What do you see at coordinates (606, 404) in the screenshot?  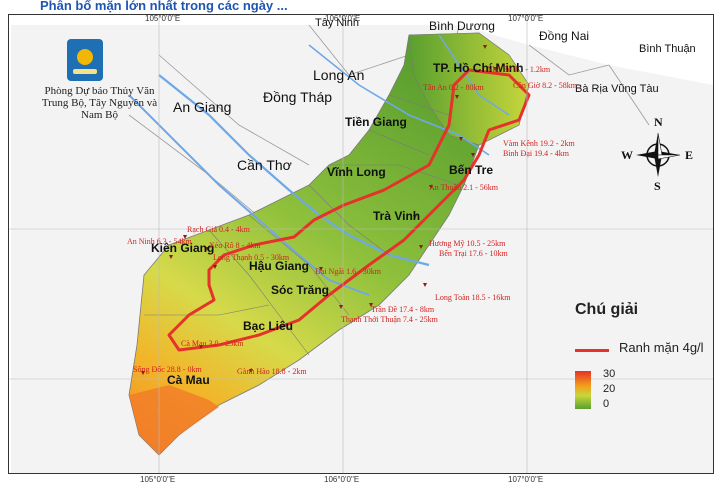 I see `ramp-min: 0` at bounding box center [606, 404].